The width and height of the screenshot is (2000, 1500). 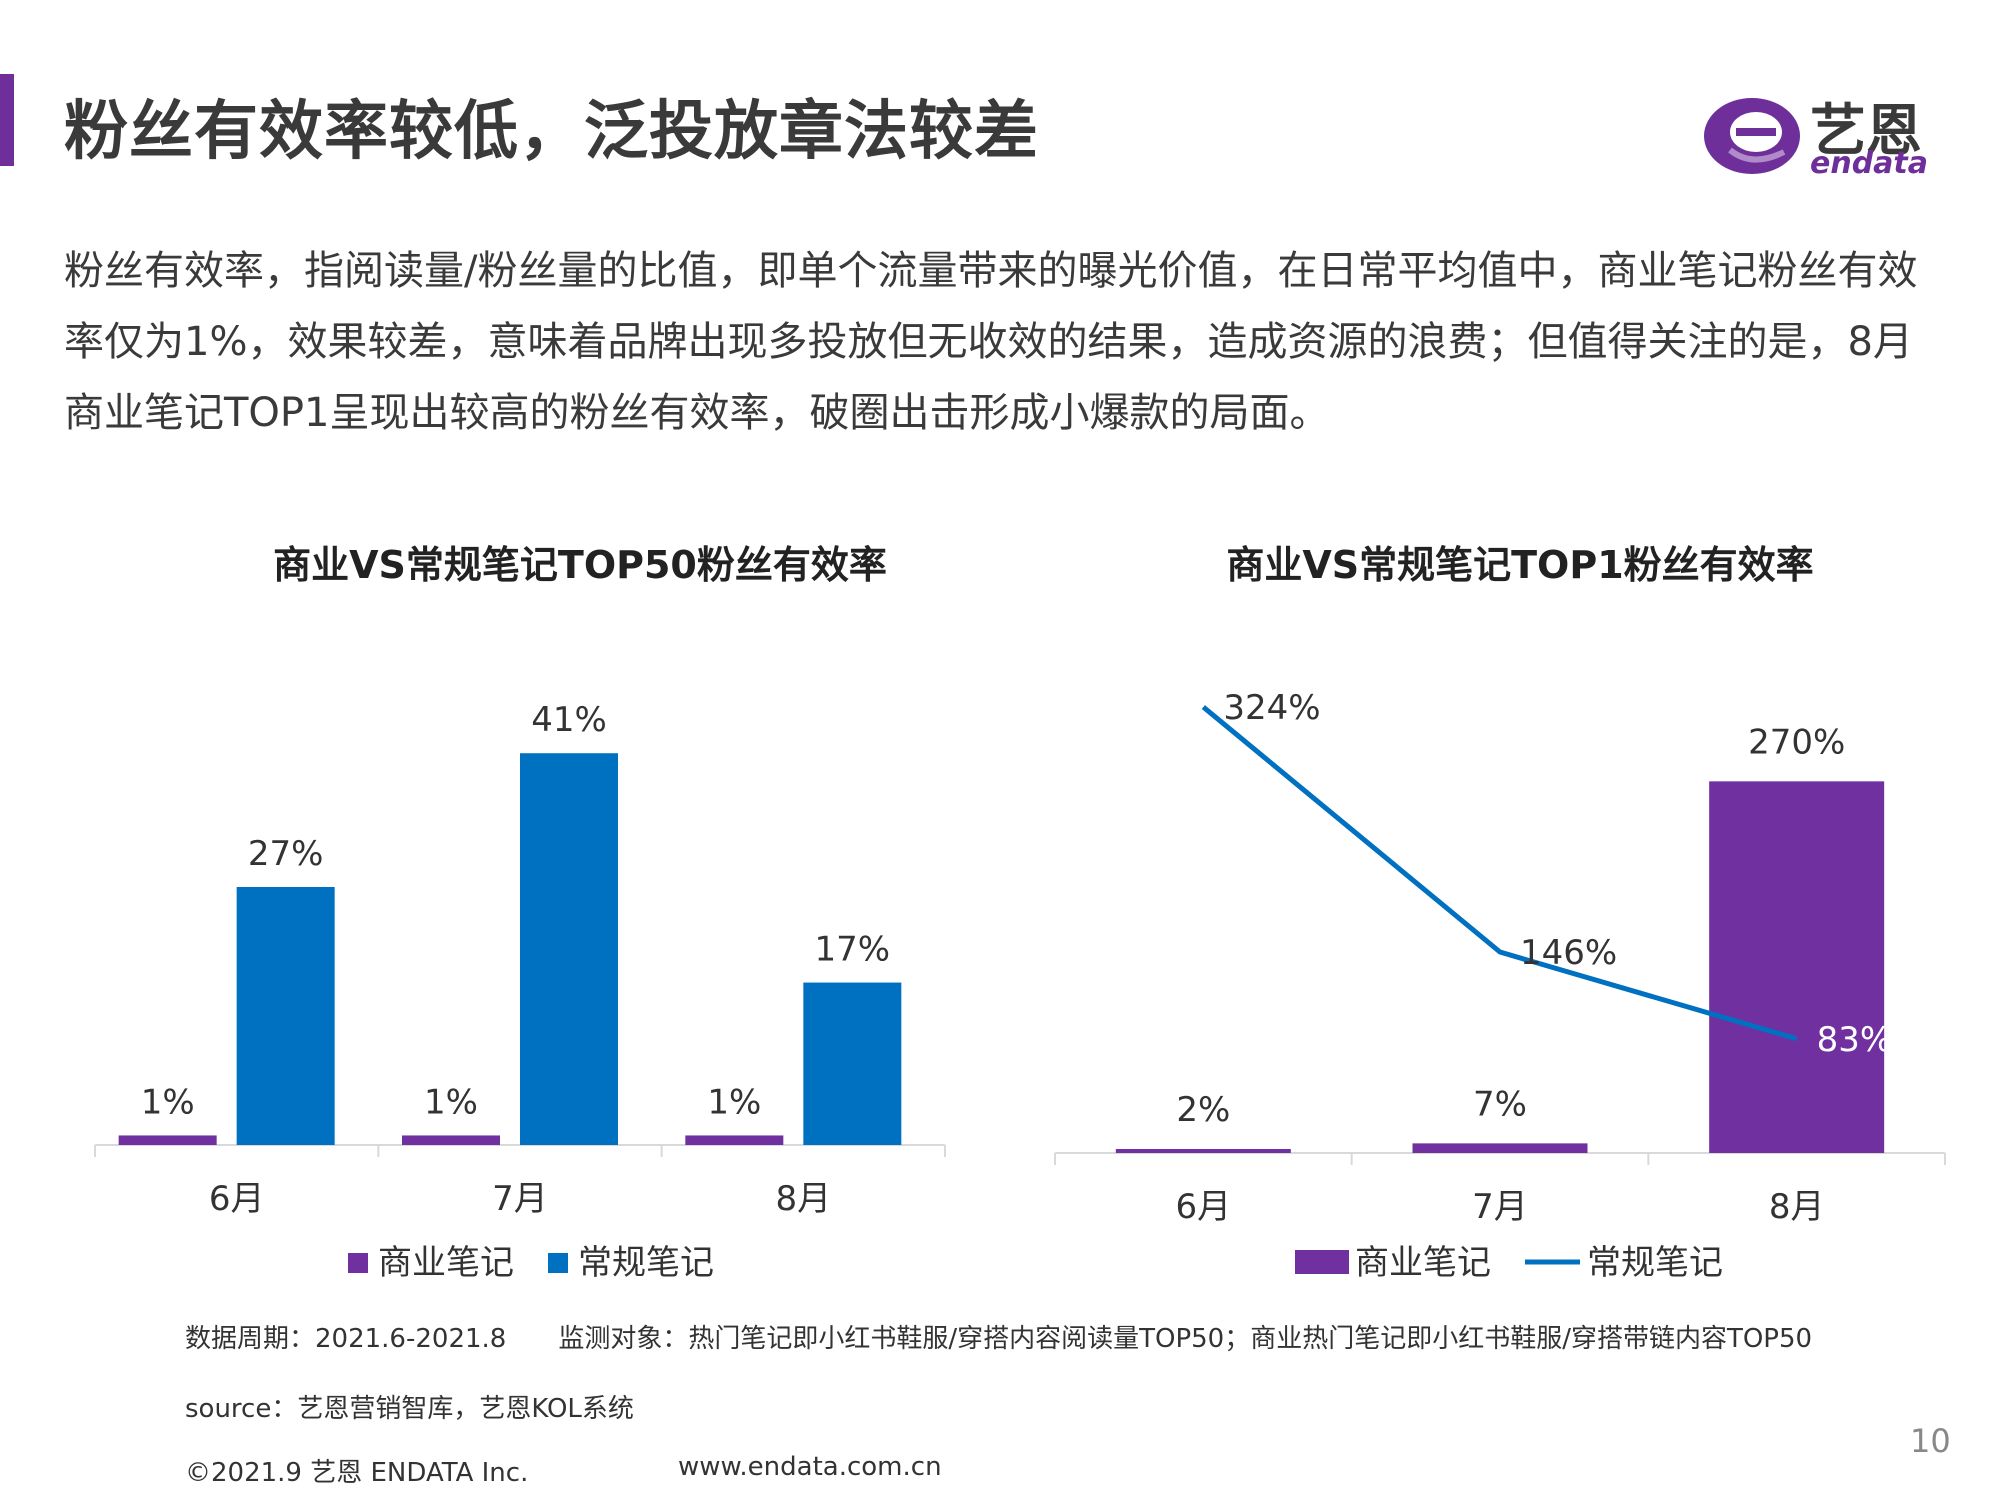 I want to click on chart2-bar-data-label: 270%, so click(x=1796, y=742).